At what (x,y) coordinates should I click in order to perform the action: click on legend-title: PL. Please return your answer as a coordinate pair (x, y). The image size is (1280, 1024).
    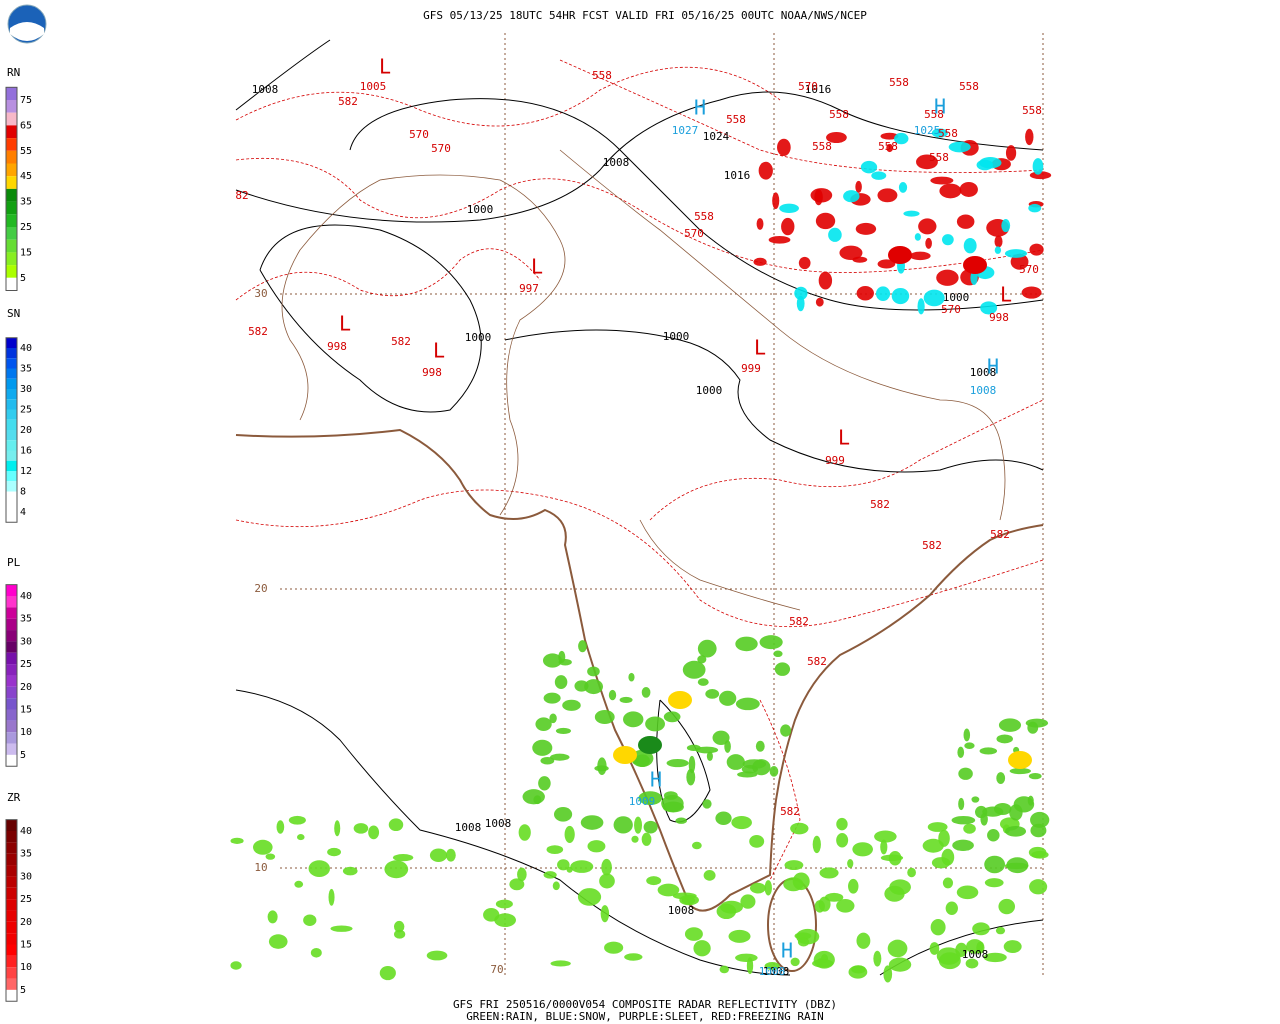
    Looking at the image, I should click on (14, 562).